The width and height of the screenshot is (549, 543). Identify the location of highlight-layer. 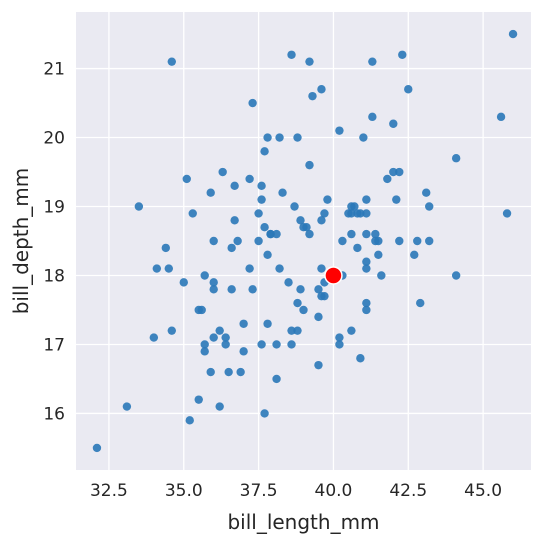
(333, 275).